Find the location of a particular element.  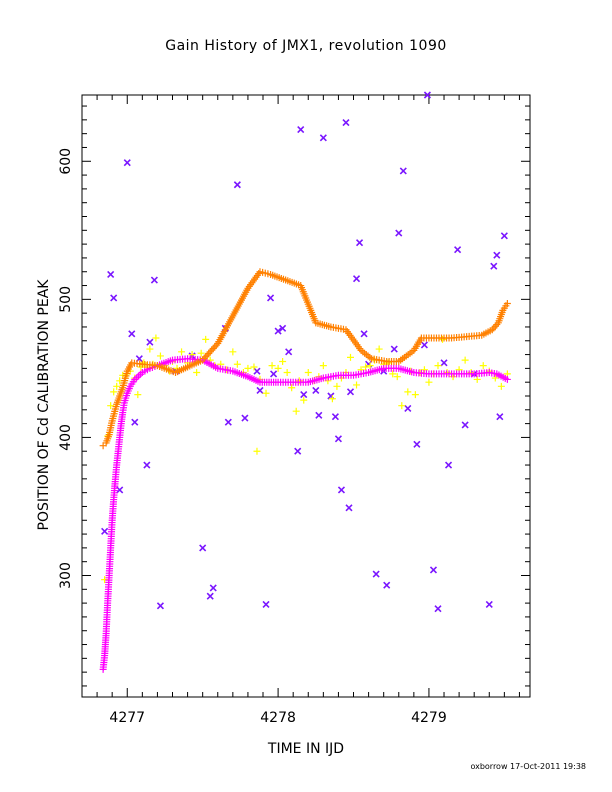

y-axis-label: POSITION OF Cd CALIBRATION PEAK is located at coordinates (44, 405).